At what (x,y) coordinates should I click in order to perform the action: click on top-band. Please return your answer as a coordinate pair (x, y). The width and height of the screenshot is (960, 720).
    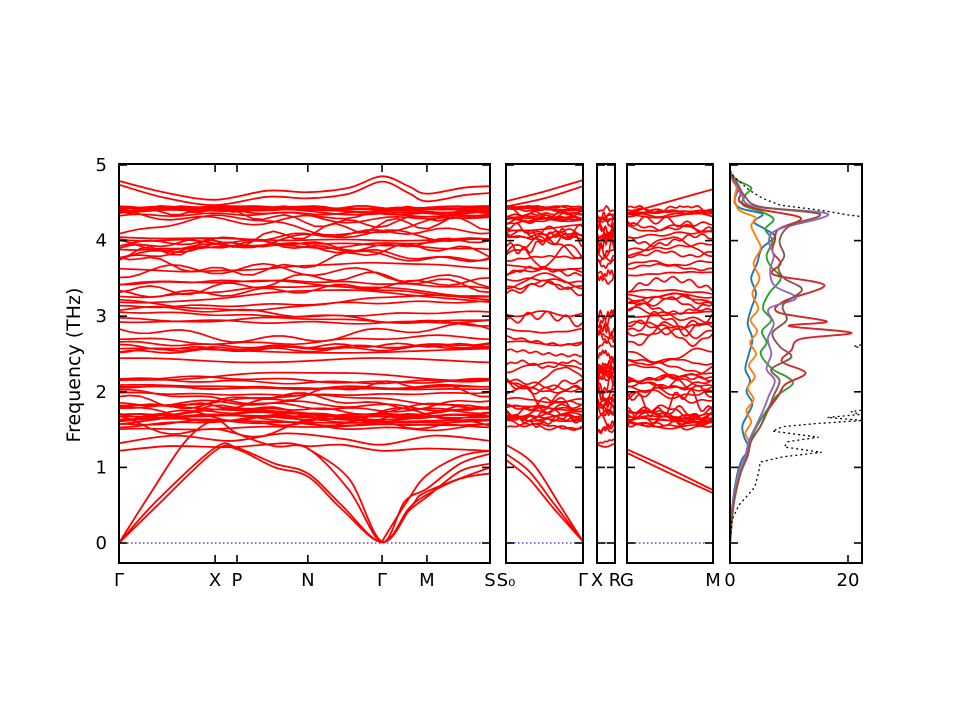
    Looking at the image, I should click on (544, 191).